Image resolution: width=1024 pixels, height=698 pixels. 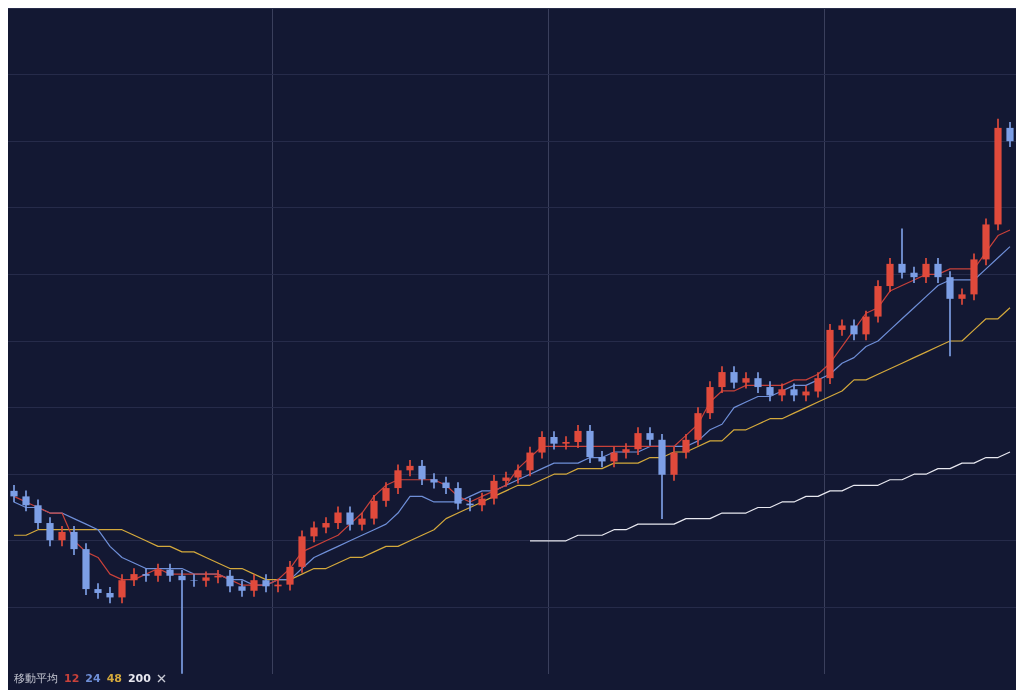 What do you see at coordinates (36, 678) in the screenshot?
I see `legend-title: 移動平均` at bounding box center [36, 678].